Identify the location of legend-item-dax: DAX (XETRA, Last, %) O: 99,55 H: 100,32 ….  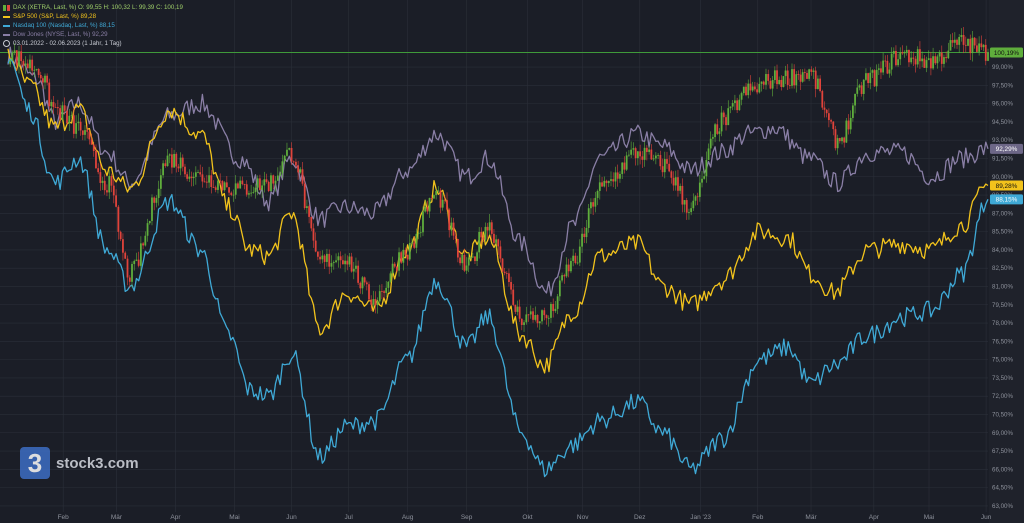
(93, 7).